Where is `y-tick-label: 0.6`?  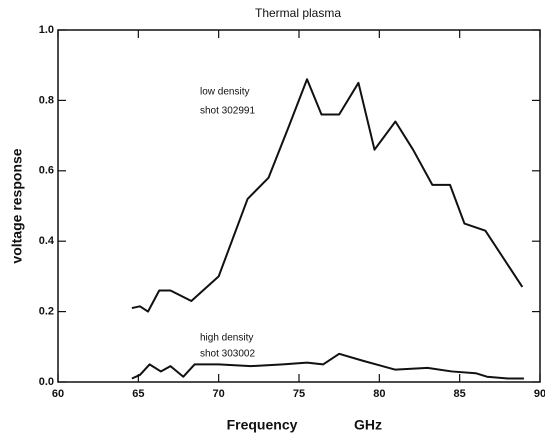
y-tick-label: 0.6 is located at coordinates (46, 171).